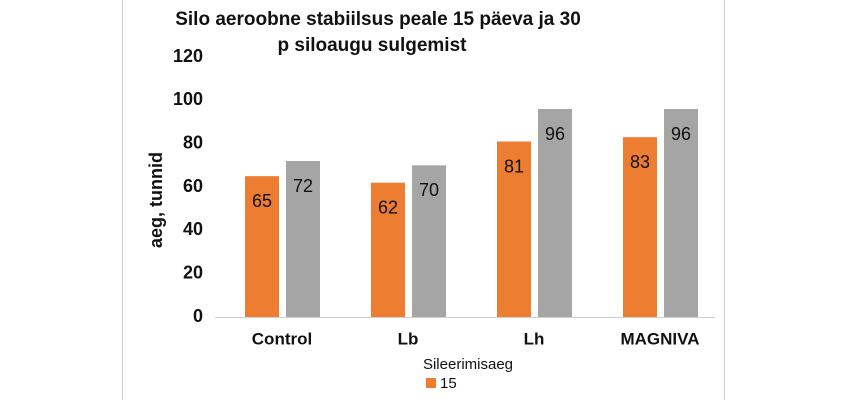  I want to click on x-tick-label: Lb, so click(408, 338).